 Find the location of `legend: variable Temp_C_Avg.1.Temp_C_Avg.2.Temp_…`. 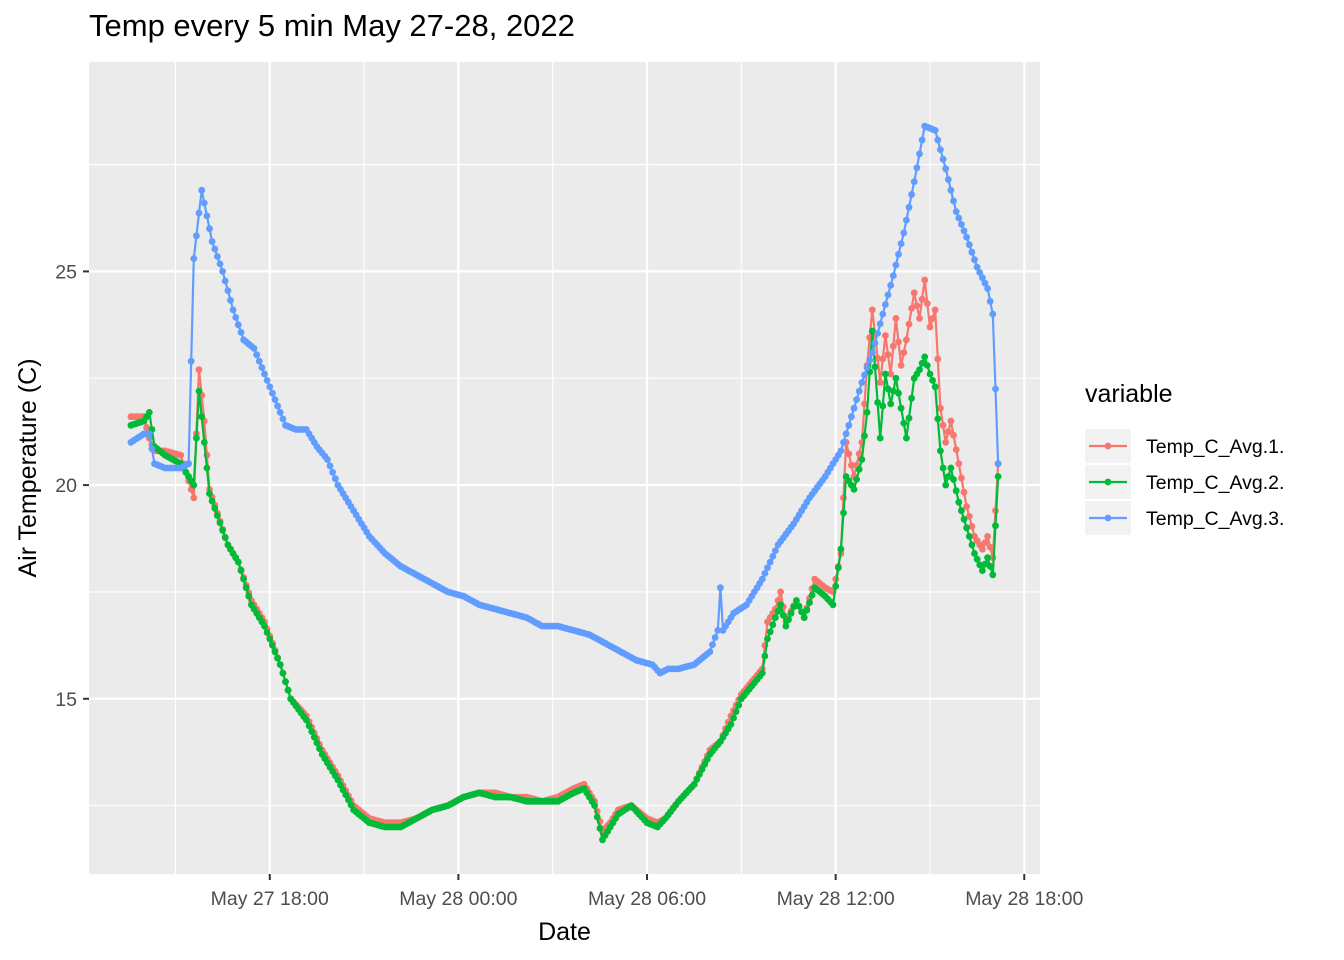

legend: variable Temp_C_Avg.1.Temp_C_Avg.2.Temp_… is located at coordinates (1184, 457).